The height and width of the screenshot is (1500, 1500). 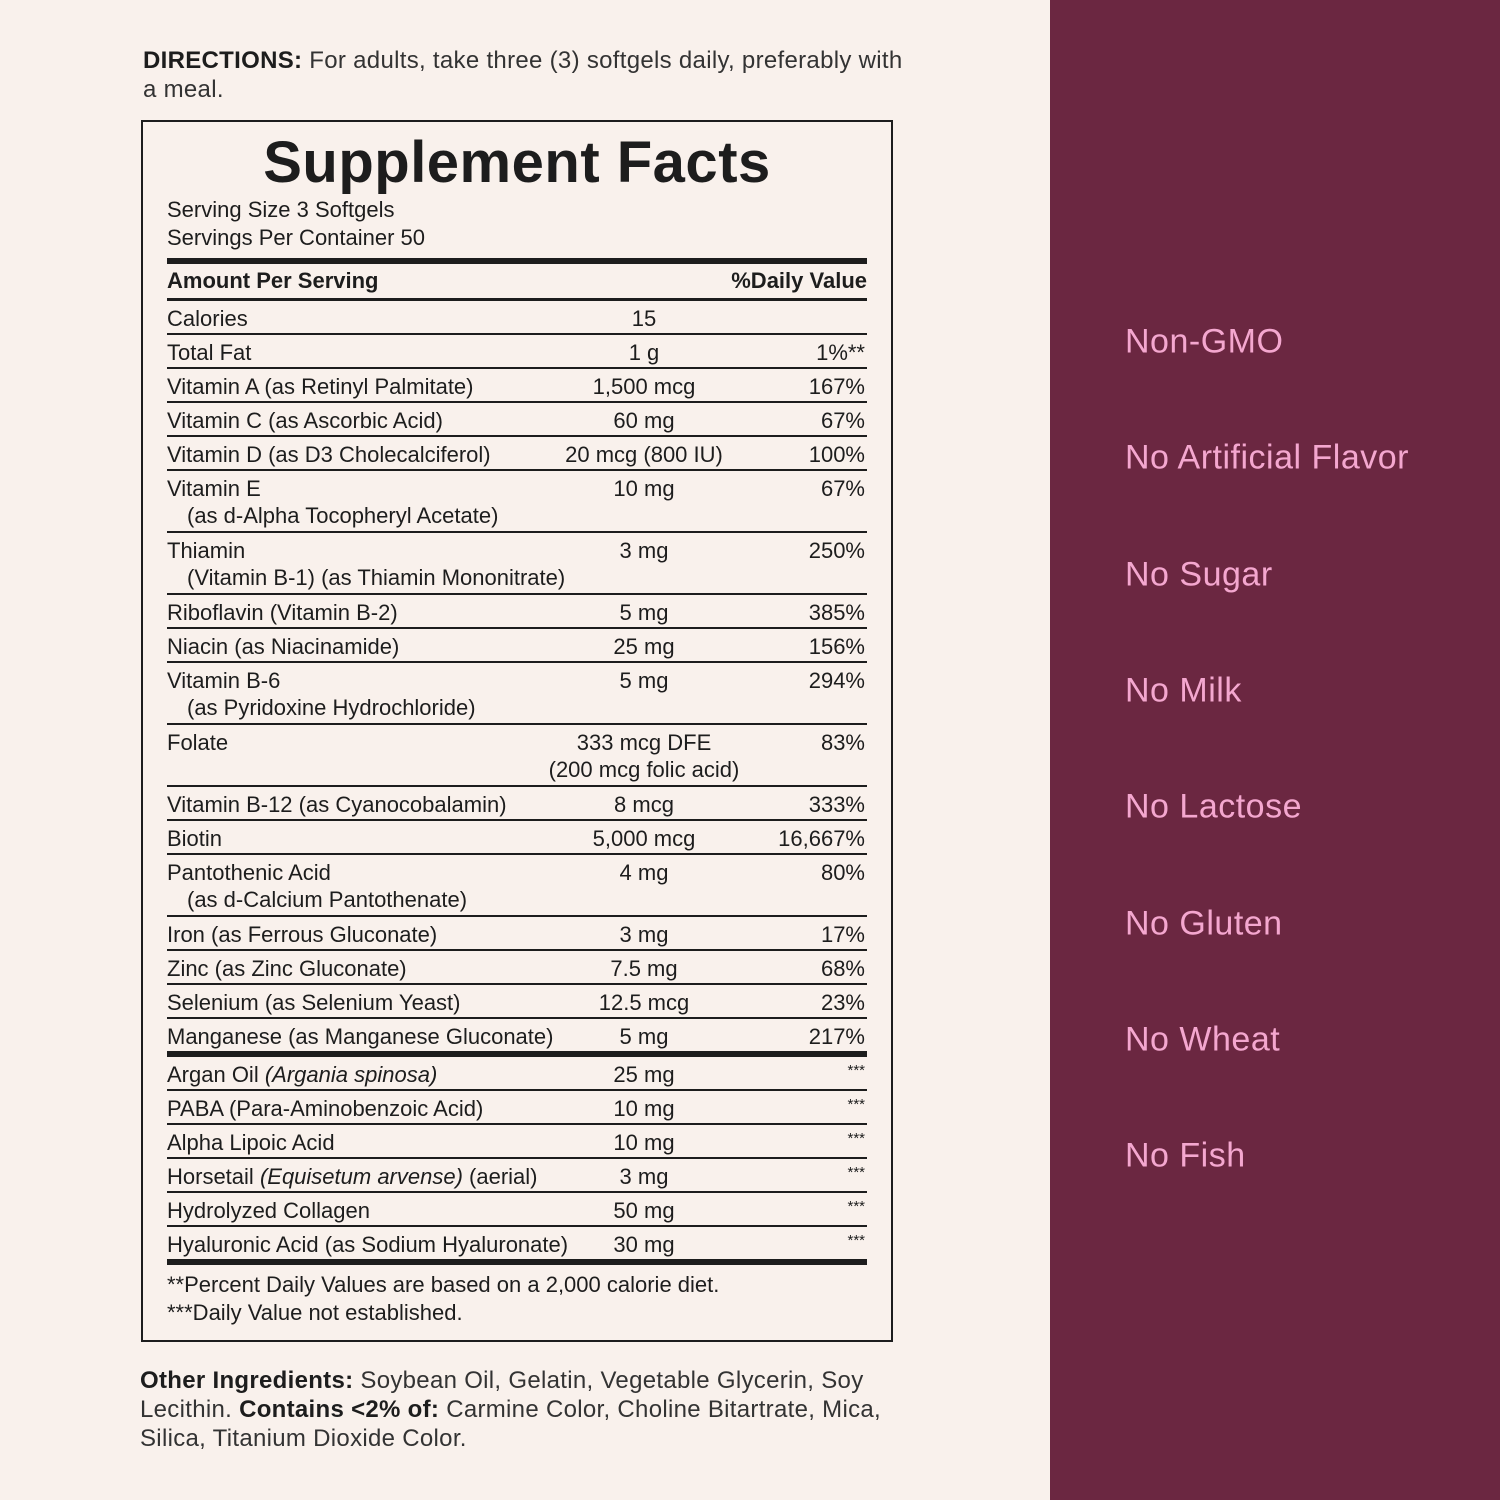 What do you see at coordinates (517, 1210) in the screenshot?
I see `nutrient-row: Hydrolyzed Collagen 50 mg ***` at bounding box center [517, 1210].